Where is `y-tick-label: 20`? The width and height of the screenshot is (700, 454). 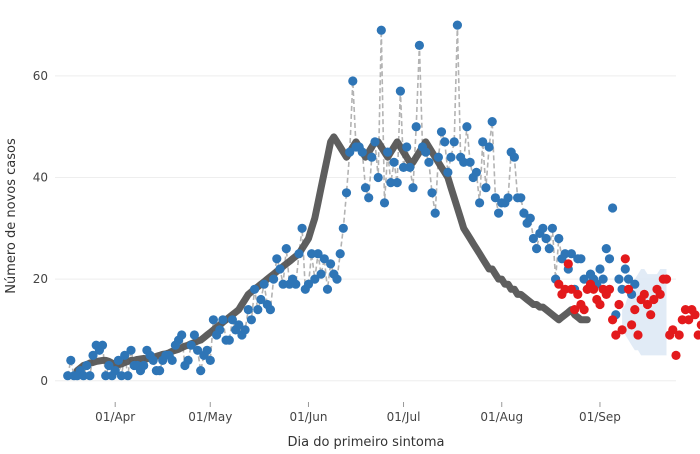 y-tick-label: 20 is located at coordinates (40, 279).